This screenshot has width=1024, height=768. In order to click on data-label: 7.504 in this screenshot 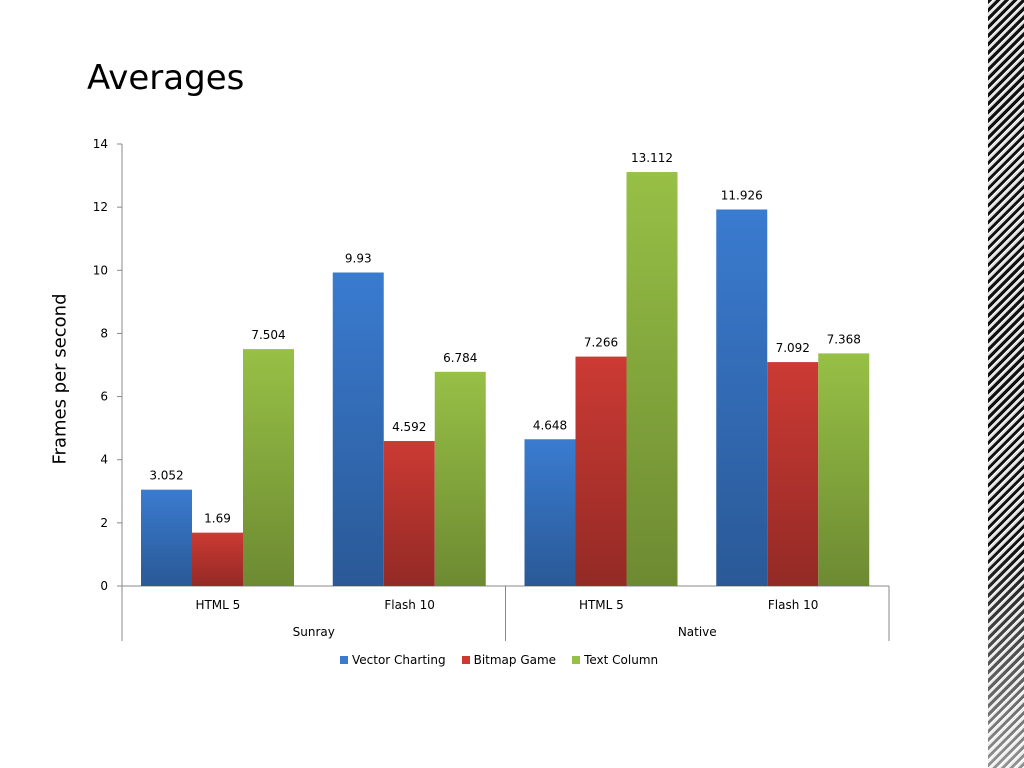, I will do `click(268, 335)`.